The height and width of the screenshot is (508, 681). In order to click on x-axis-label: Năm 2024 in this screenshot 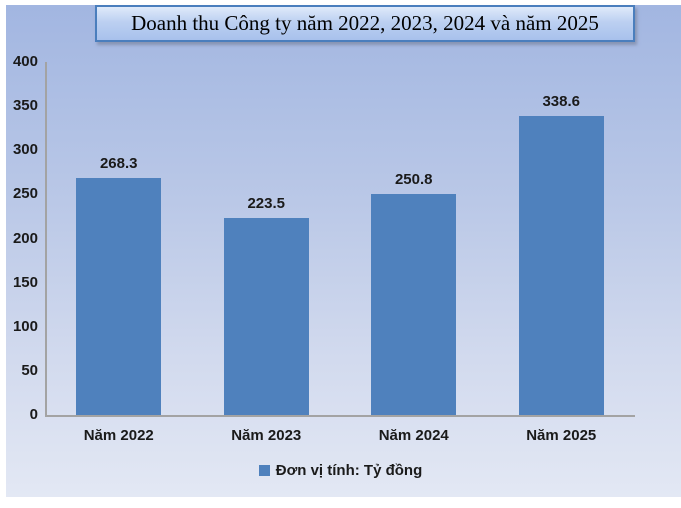, I will do `click(413, 435)`.